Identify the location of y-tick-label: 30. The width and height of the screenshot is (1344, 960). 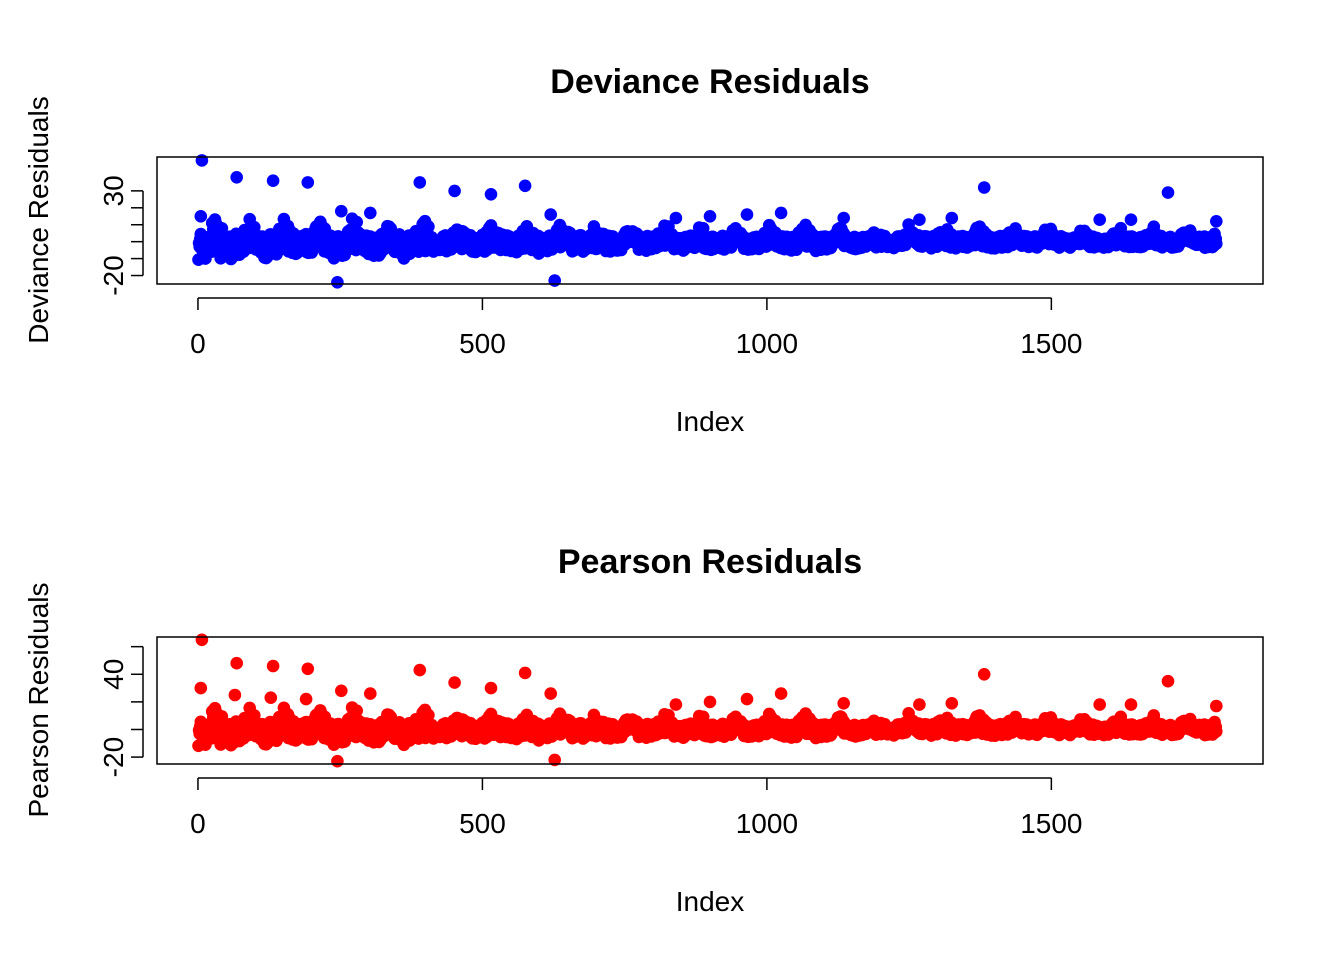
(113, 190).